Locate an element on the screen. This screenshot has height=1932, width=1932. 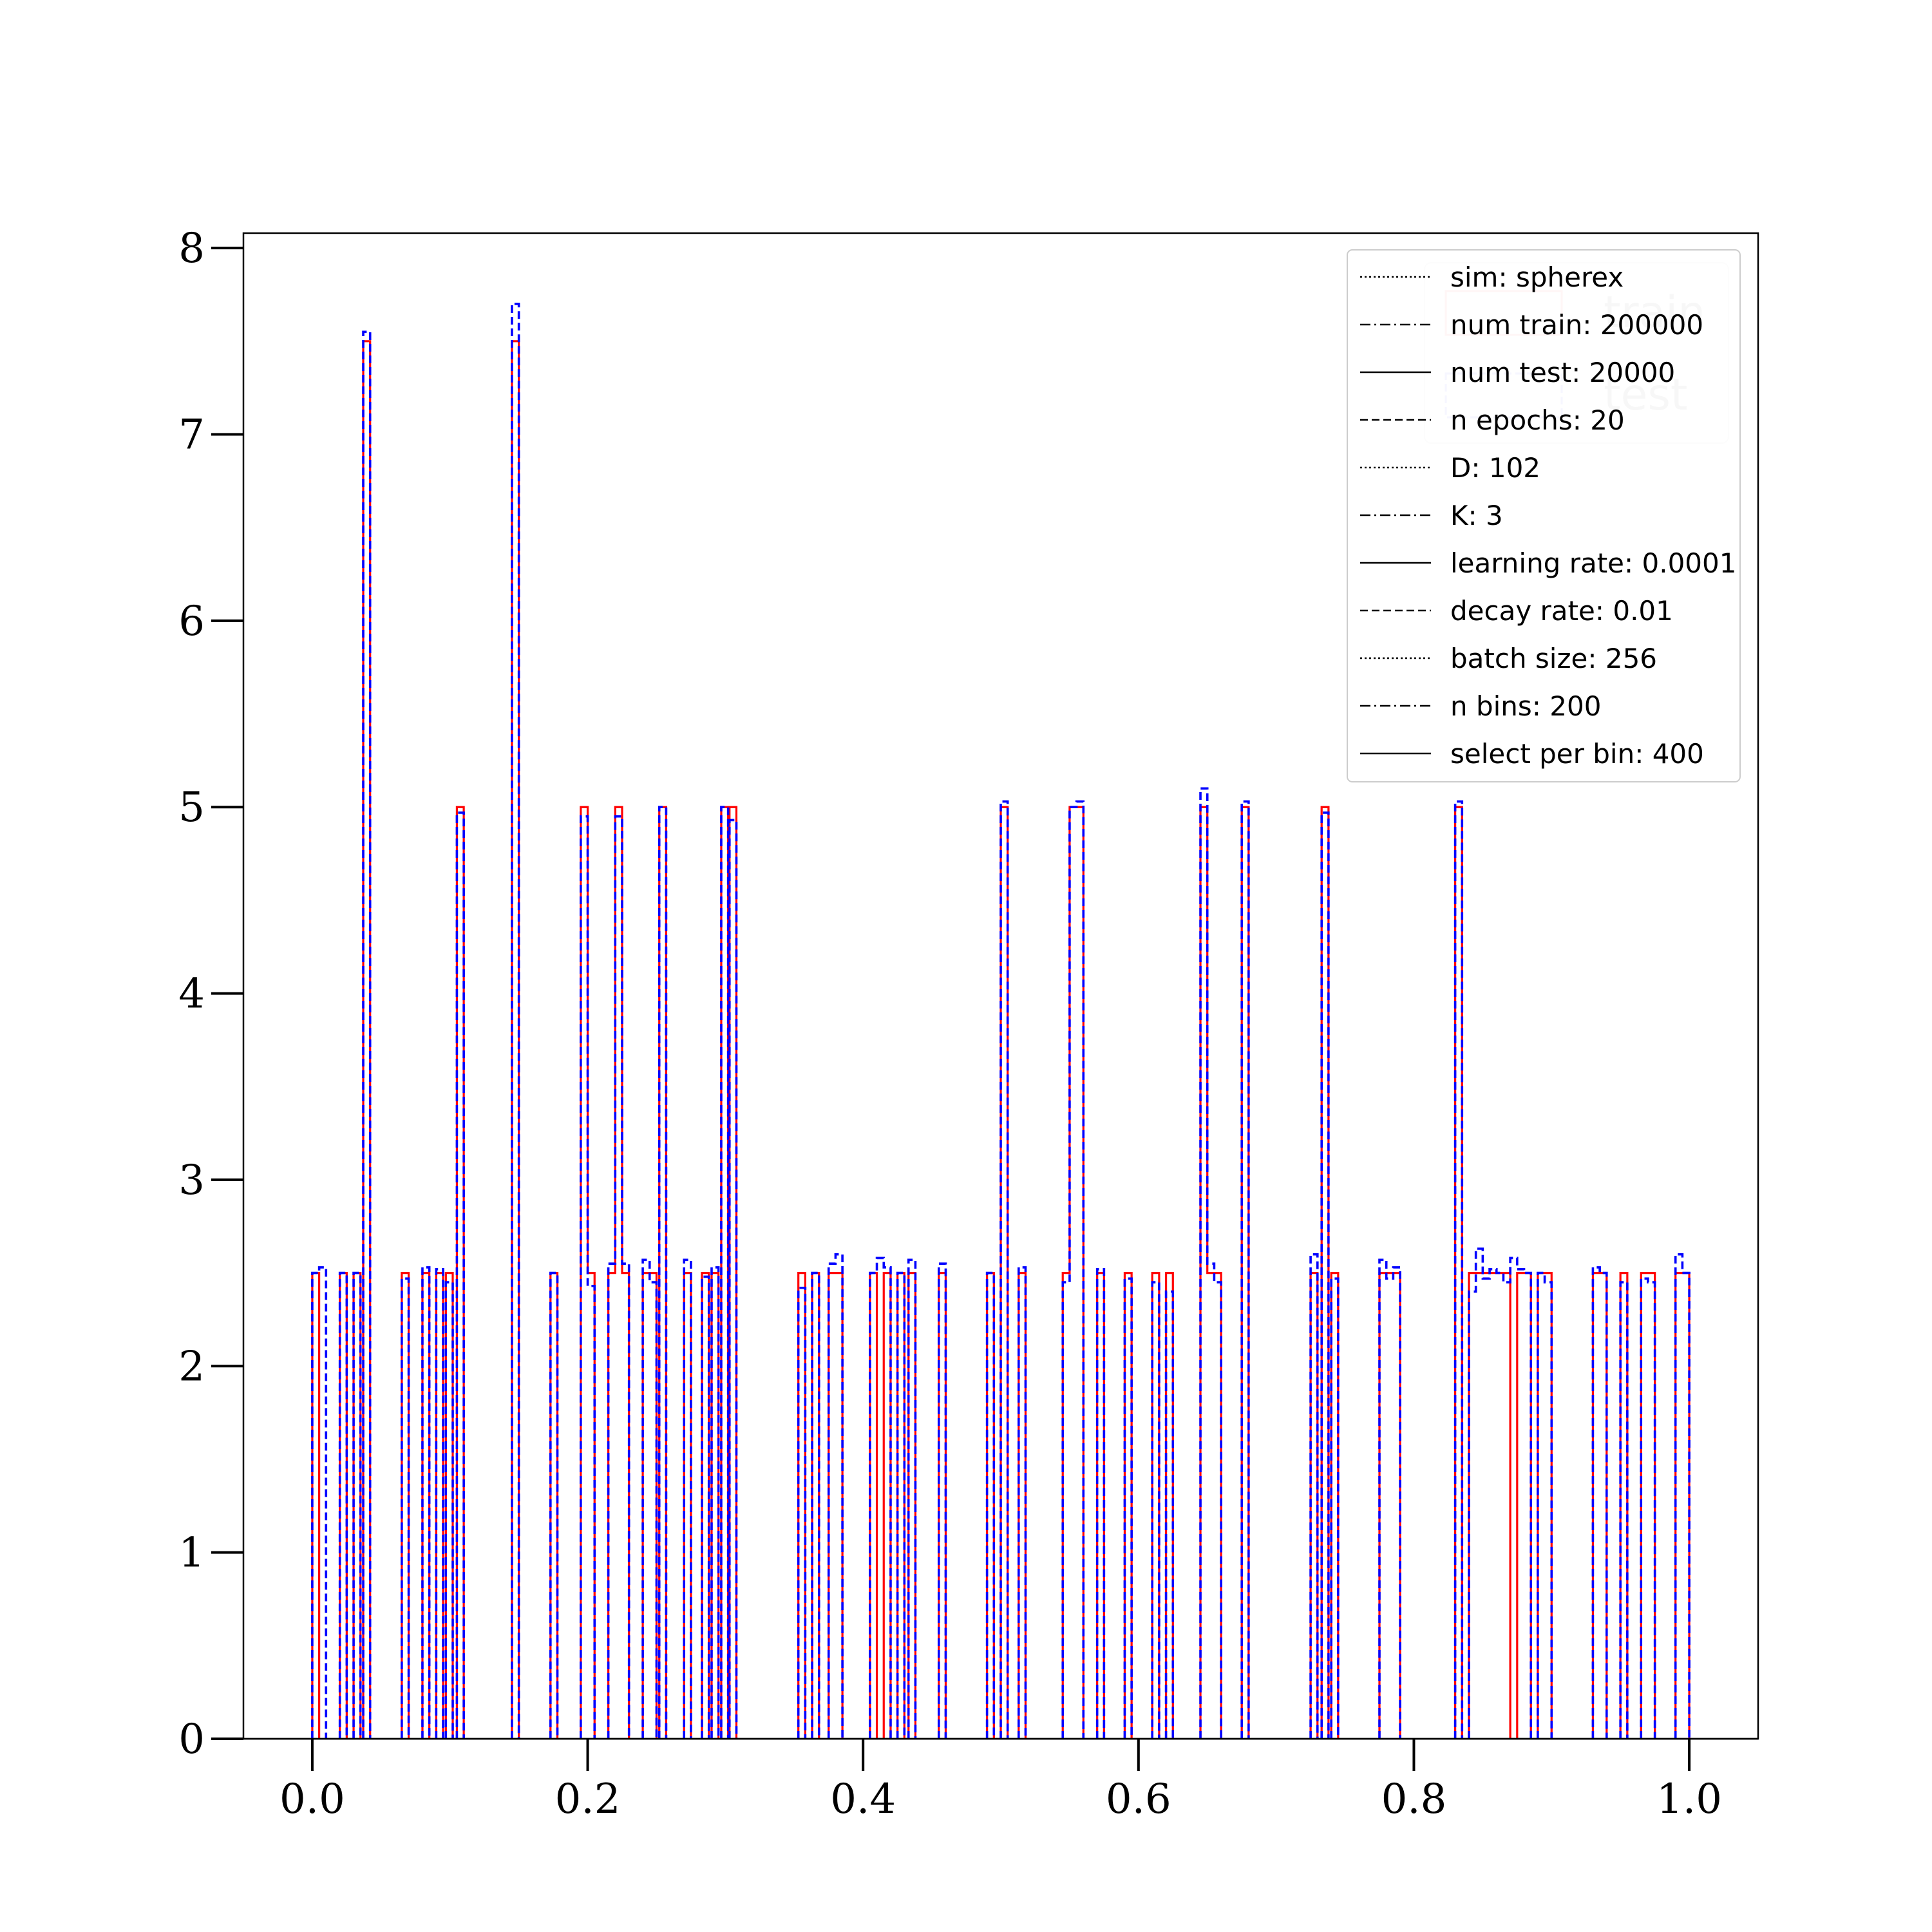
y-tick-label: 3 is located at coordinates (191, 1180).